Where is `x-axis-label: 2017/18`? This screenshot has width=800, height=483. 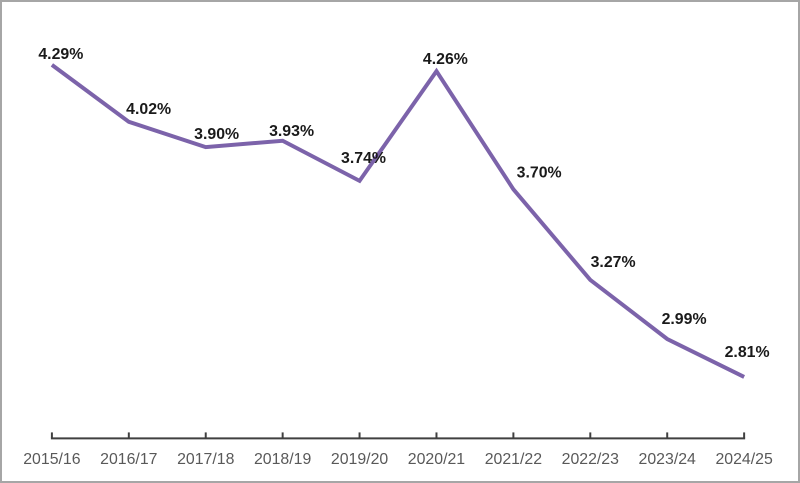 x-axis-label: 2017/18 is located at coordinates (206, 459).